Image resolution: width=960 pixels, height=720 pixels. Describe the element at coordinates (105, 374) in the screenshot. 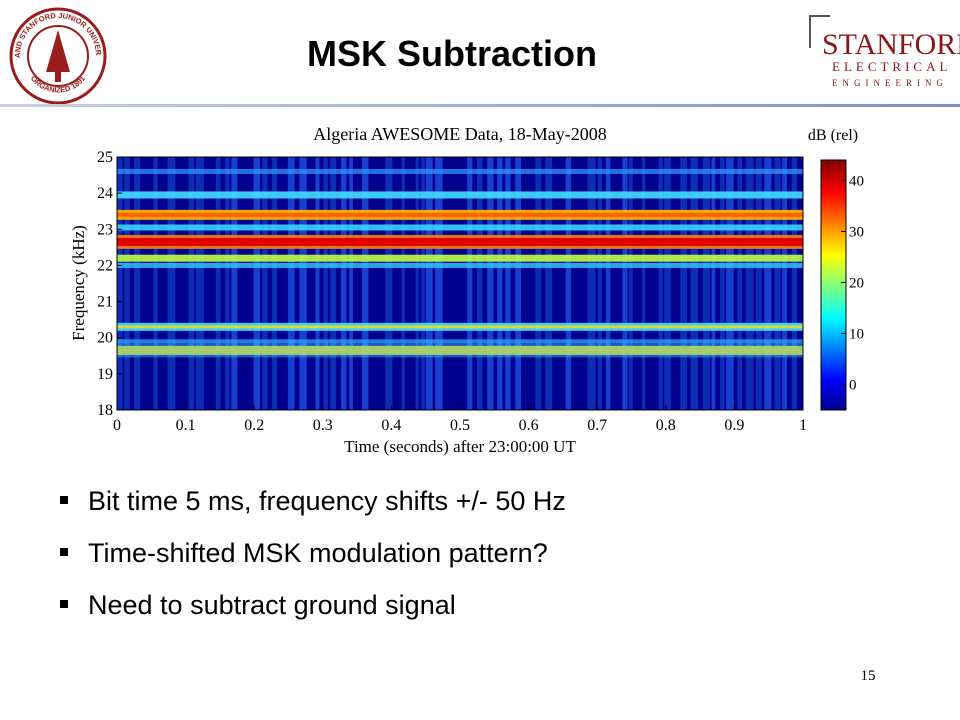

I see `y-tick-label: 19` at that location.